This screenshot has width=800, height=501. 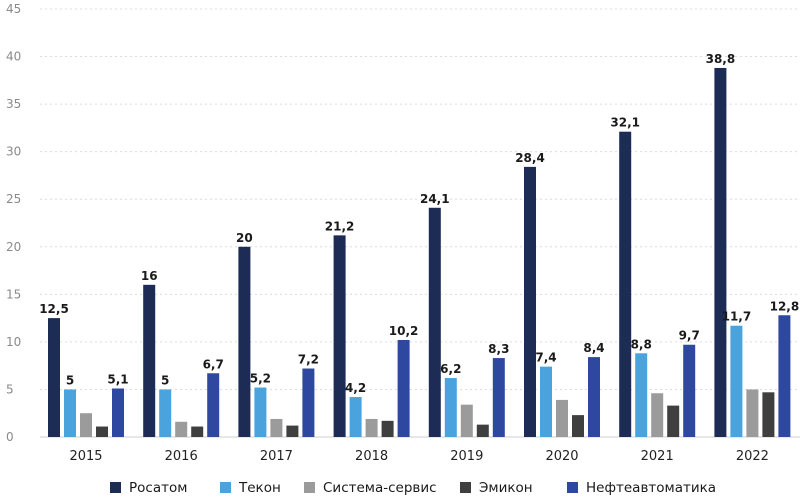 What do you see at coordinates (561, 456) in the screenshot?
I see `x-tick-label: 2020` at bounding box center [561, 456].